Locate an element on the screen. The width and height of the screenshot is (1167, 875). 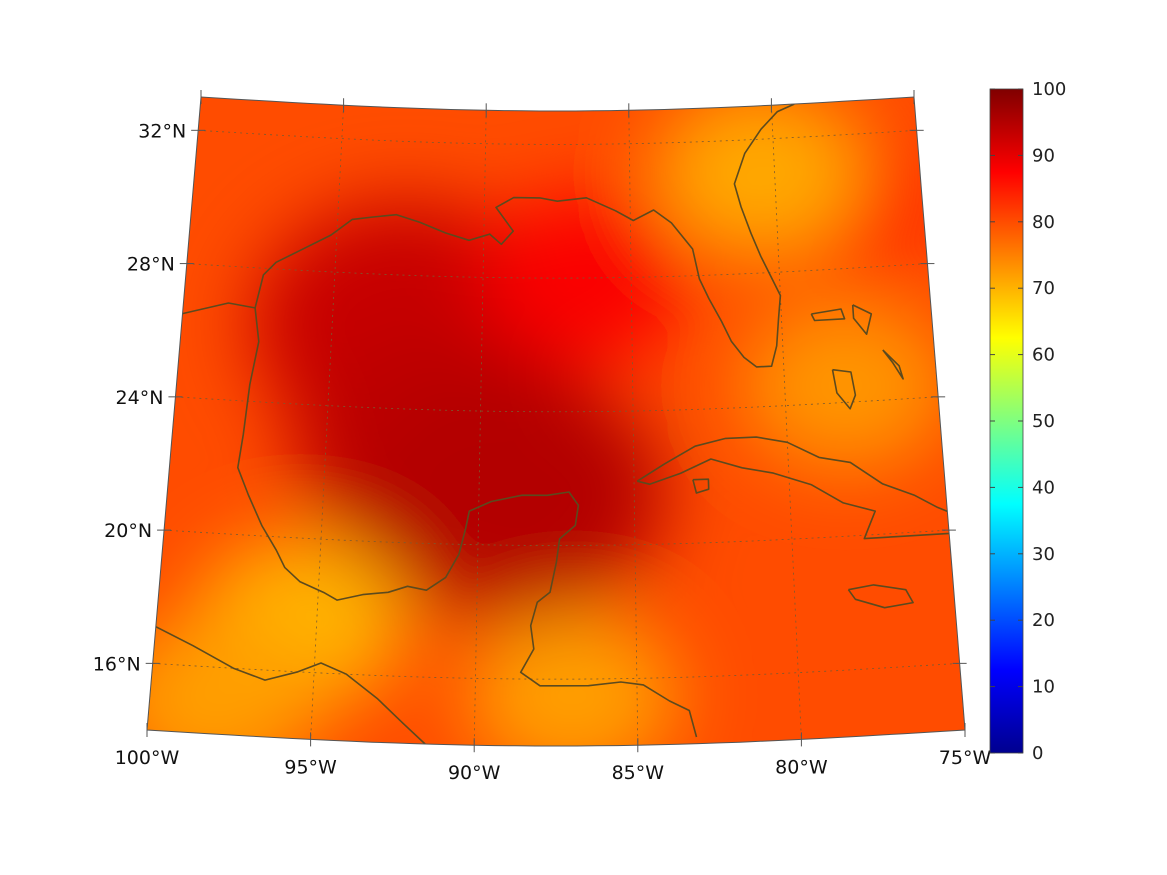
colorbar-tick-label: 70 is located at coordinates (1043, 288).